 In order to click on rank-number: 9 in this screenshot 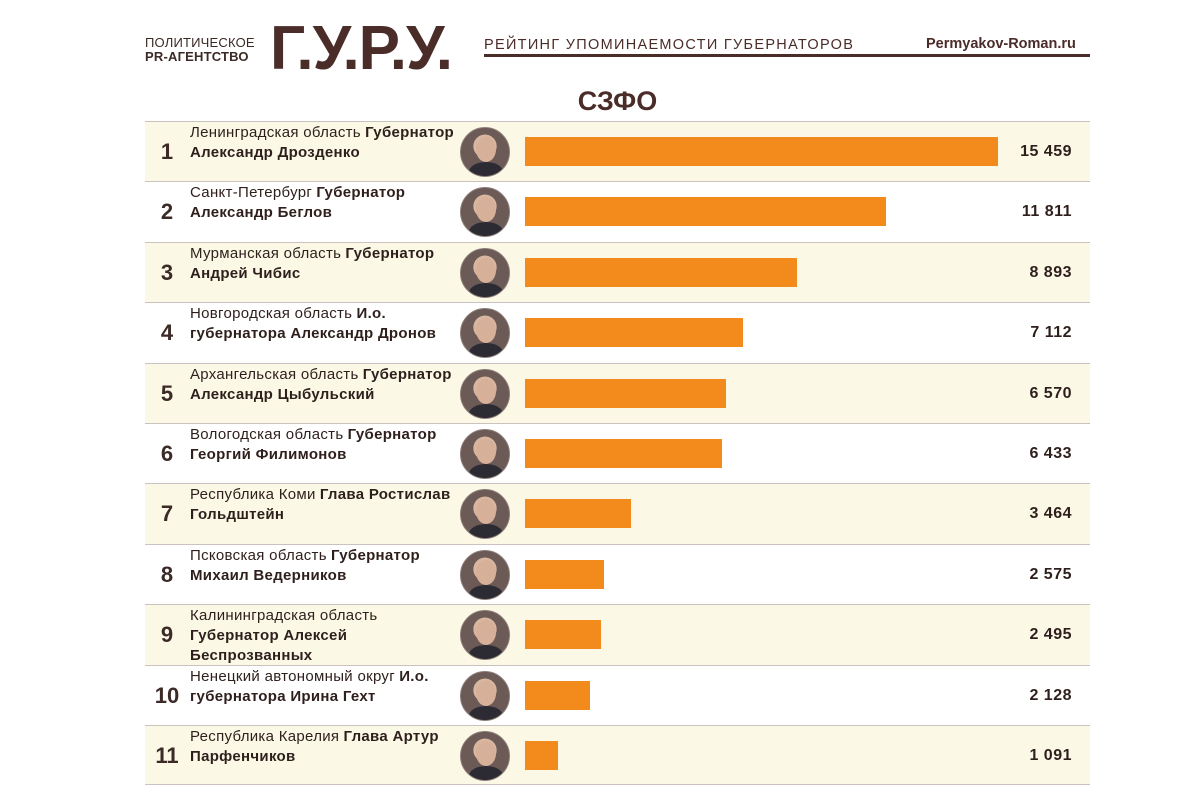, I will do `click(167, 635)`.